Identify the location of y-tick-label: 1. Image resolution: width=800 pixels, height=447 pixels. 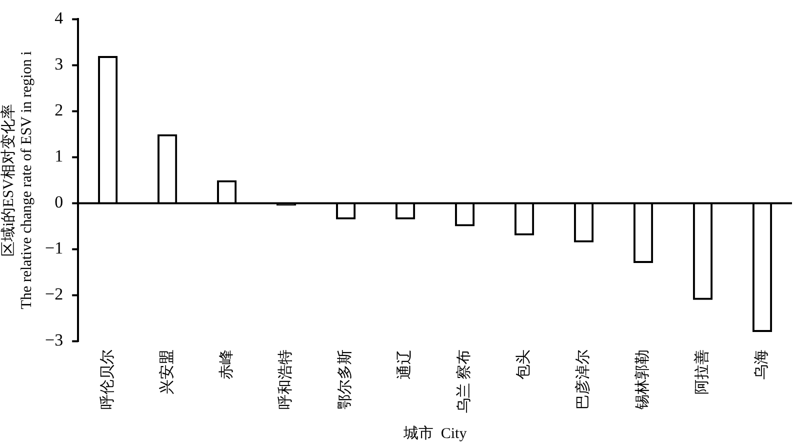
(59, 156).